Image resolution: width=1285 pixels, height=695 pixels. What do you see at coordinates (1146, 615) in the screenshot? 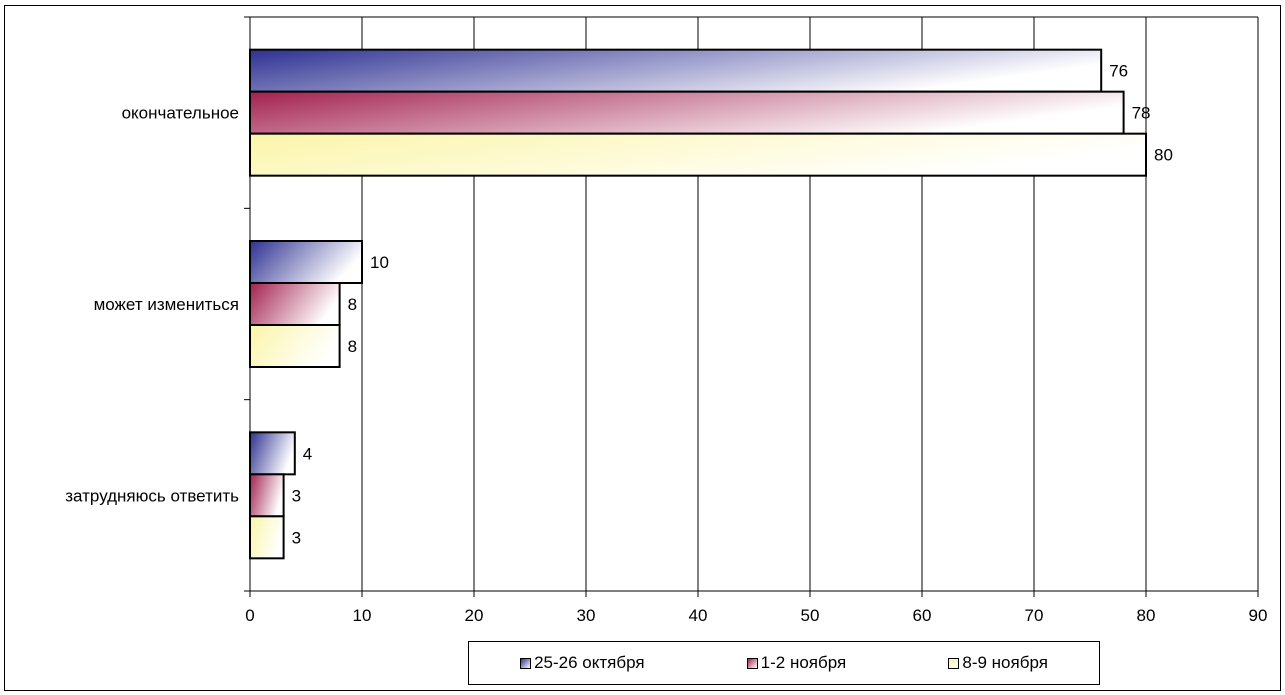
I see `x-tick-label-8: 80` at bounding box center [1146, 615].